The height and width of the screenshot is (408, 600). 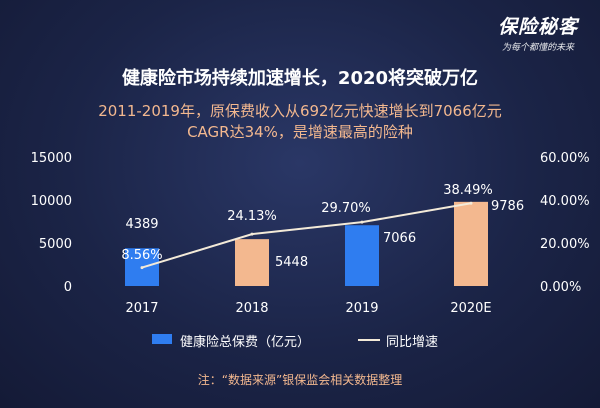 I want to click on chart-subtitle-line-2: CAGR达34%，是增速最高的险种, so click(x=300, y=132).